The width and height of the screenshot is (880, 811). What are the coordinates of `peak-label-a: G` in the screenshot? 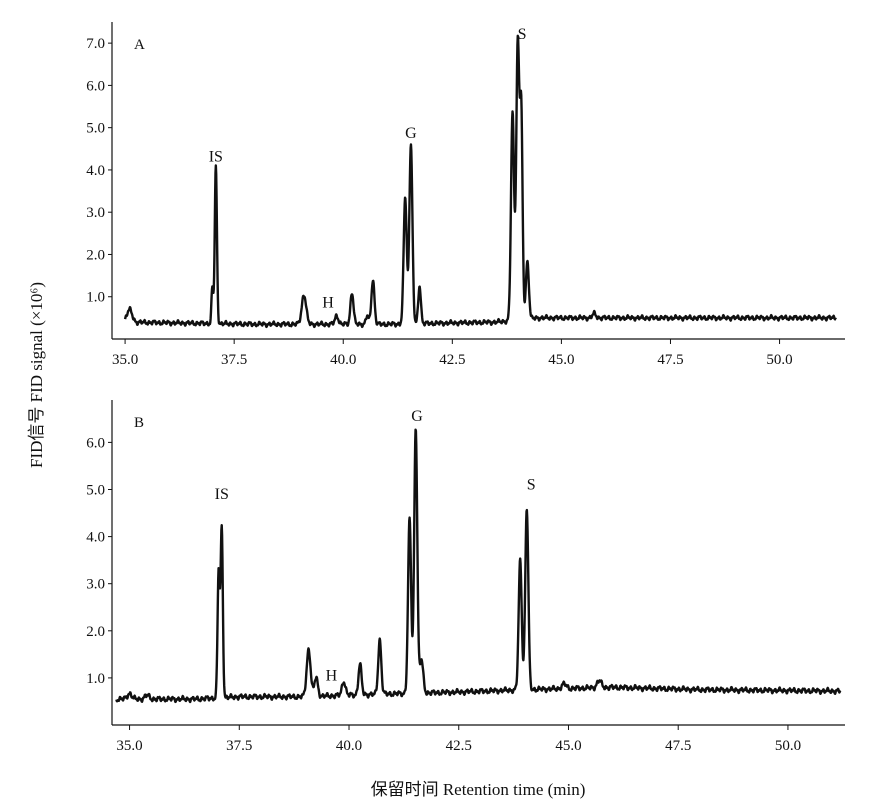 It's located at (411, 133).